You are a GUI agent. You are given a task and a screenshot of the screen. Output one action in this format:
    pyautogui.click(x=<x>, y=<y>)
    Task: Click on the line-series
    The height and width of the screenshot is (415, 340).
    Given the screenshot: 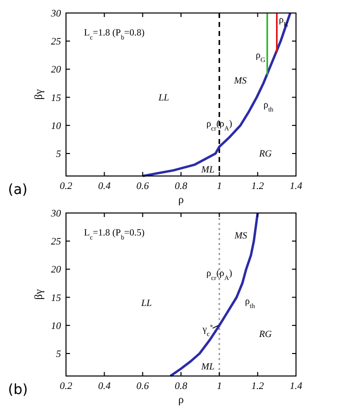 What is the action you would take?
    pyautogui.click(x=214, y=295)
    